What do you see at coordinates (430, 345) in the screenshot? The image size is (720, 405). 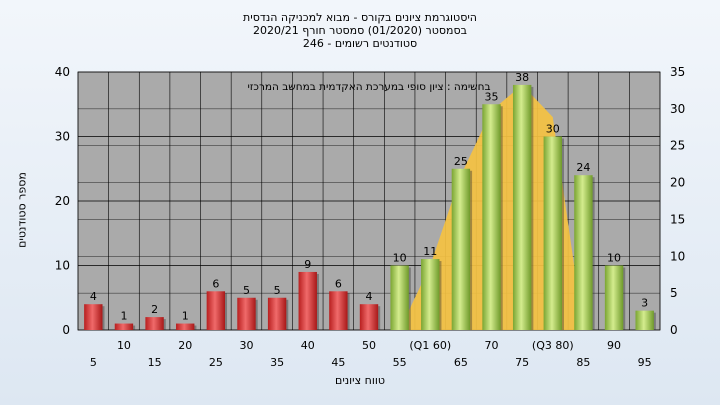 I see `x-tick-11: (Q1 60)` at bounding box center [430, 345].